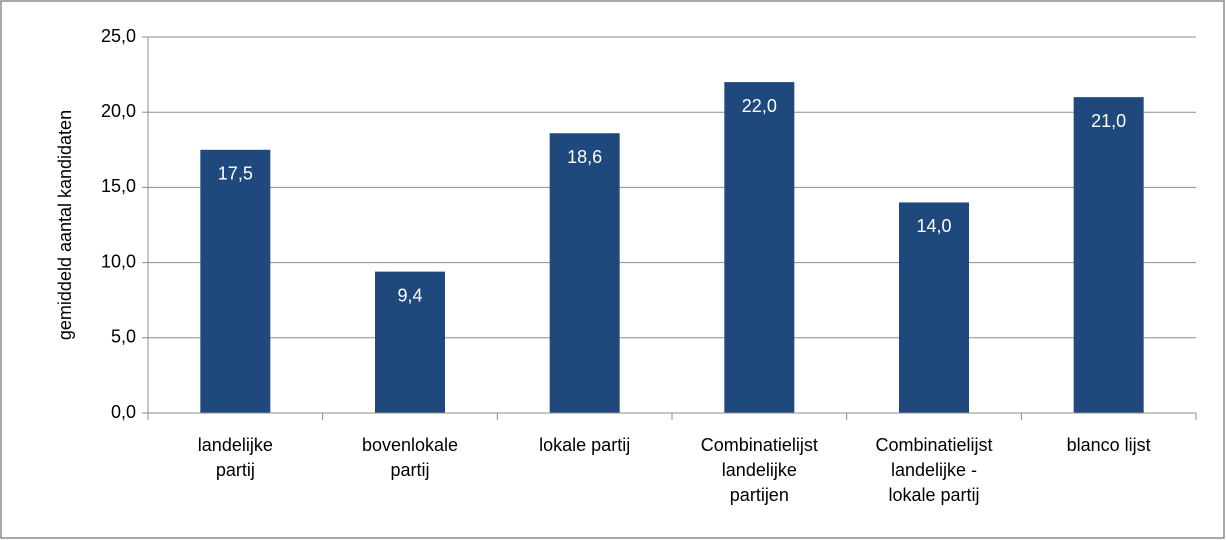 The width and height of the screenshot is (1226, 540). What do you see at coordinates (584, 445) in the screenshot?
I see `x-tick-label: lokale partij` at bounding box center [584, 445].